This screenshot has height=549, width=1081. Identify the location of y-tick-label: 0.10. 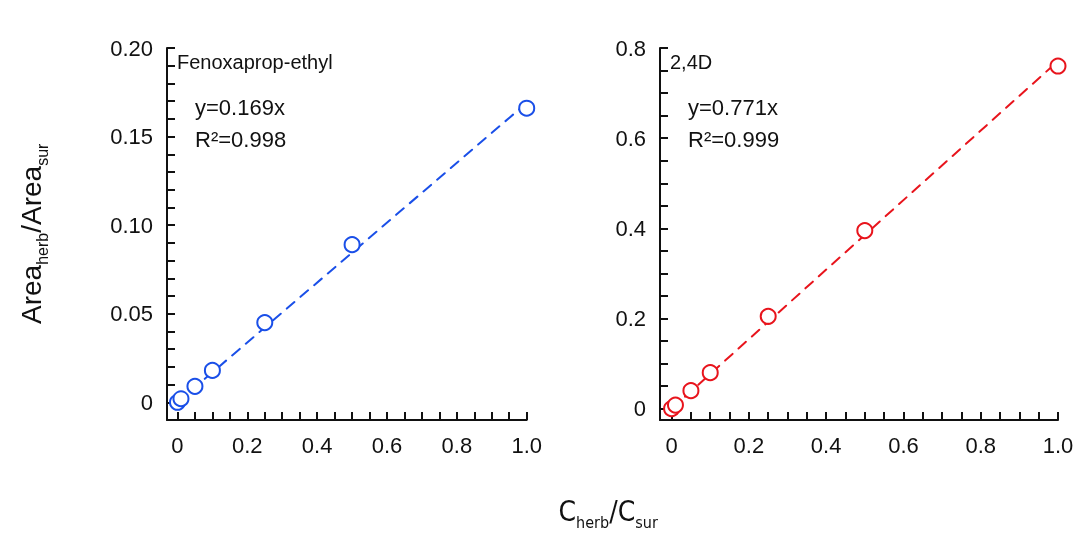
(131, 225).